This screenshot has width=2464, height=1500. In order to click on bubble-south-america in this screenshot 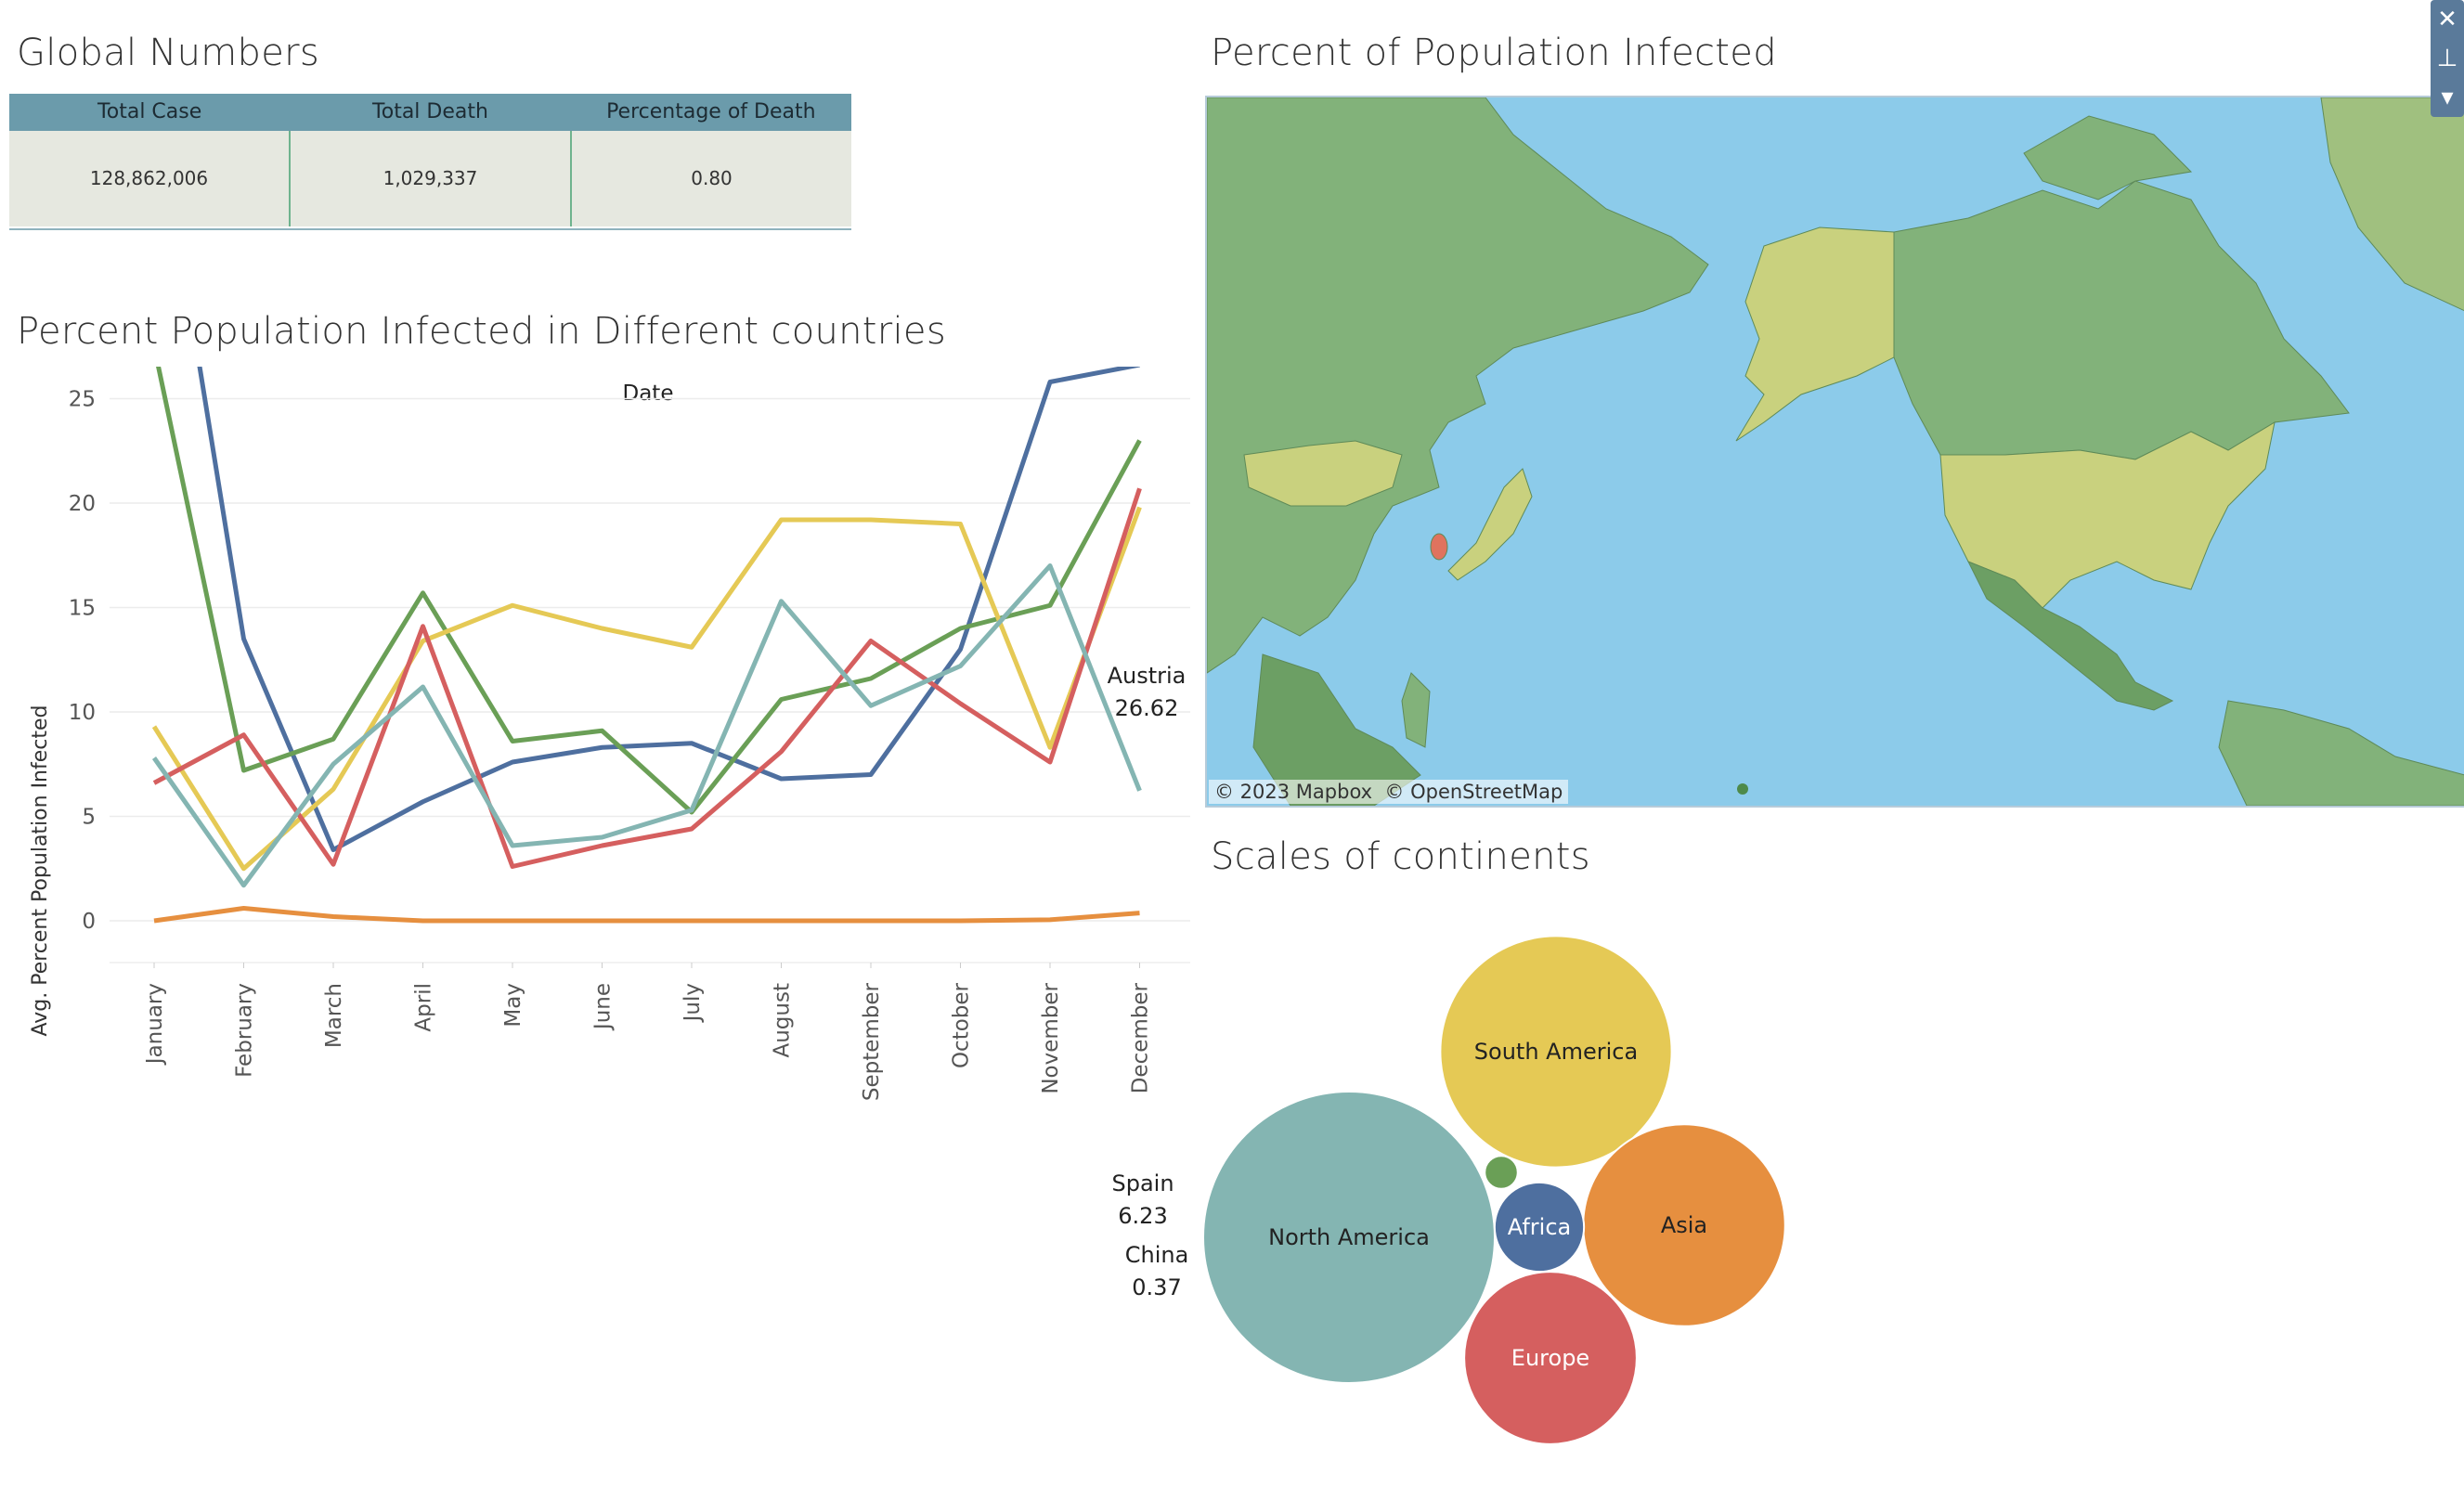, I will do `click(1556, 1052)`.